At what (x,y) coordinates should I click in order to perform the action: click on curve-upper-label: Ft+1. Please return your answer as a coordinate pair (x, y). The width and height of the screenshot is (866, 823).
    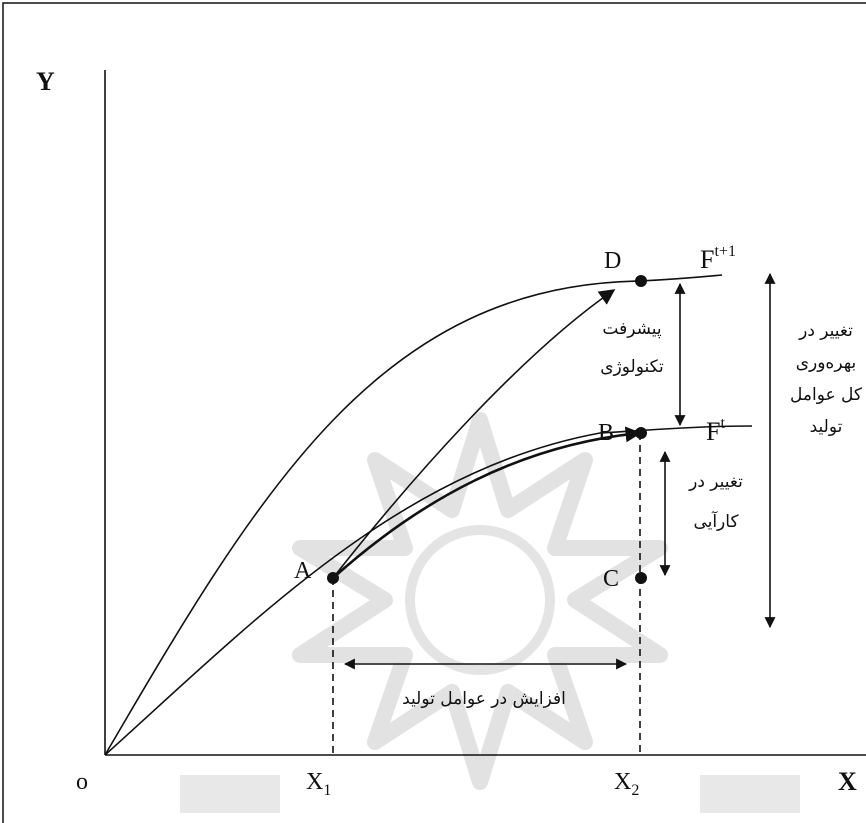
    Looking at the image, I should click on (718, 258).